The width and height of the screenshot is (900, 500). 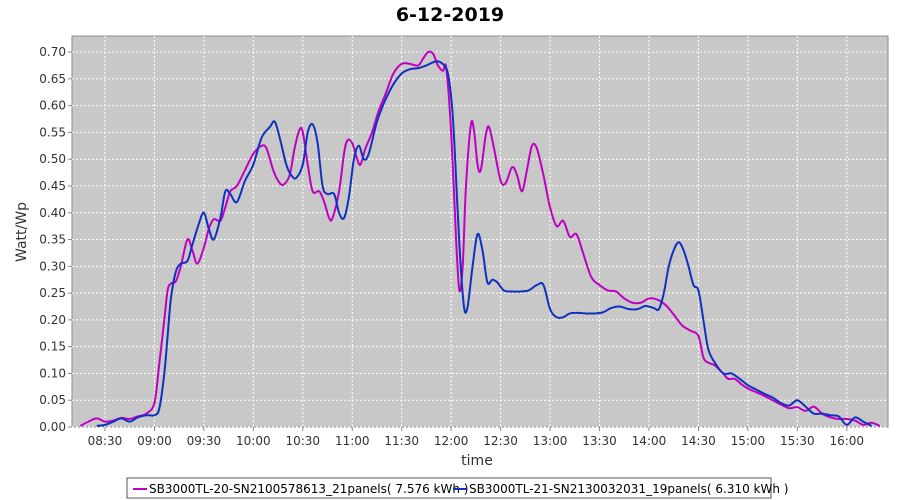 What do you see at coordinates (748, 441) in the screenshot?
I see `x-tick-label: 15:00` at bounding box center [748, 441].